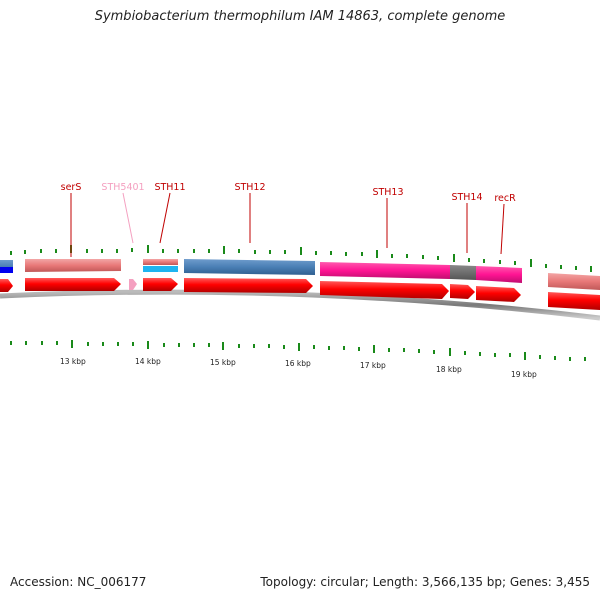  What do you see at coordinates (249, 187) in the screenshot?
I see `gene-label-sth12: STH12` at bounding box center [249, 187].